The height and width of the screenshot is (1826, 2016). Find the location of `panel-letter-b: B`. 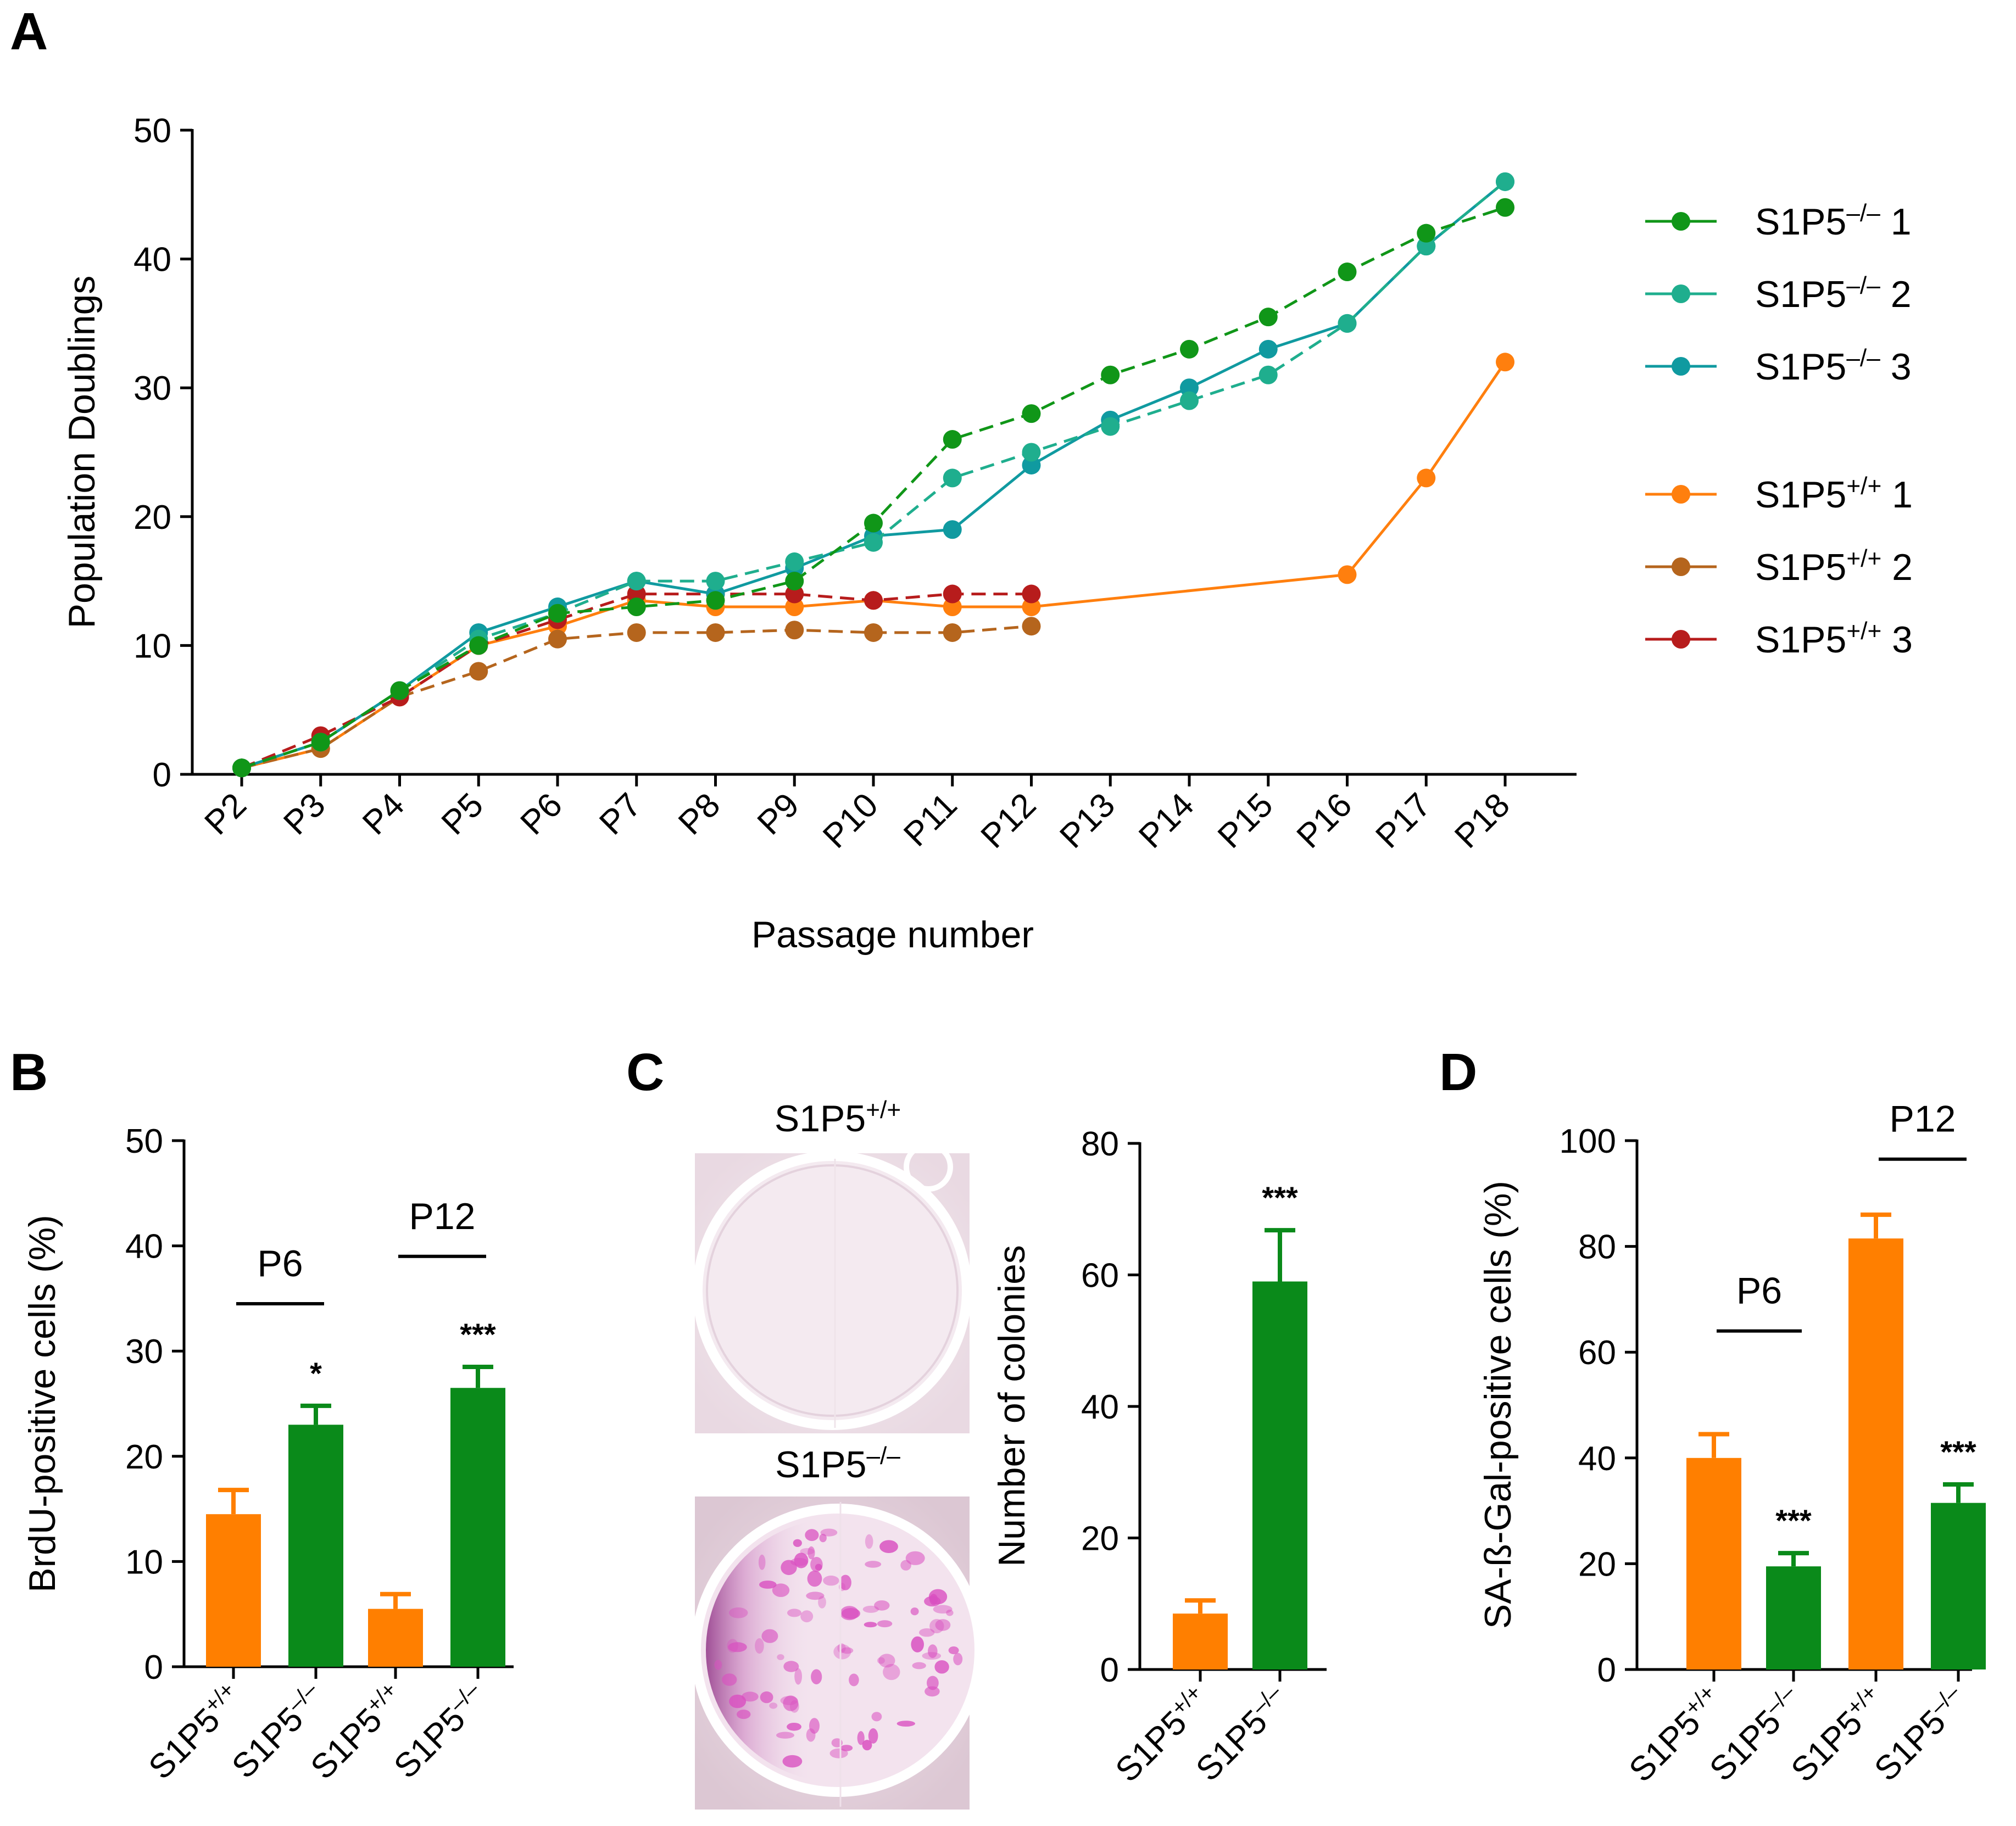

panel-letter-b: B is located at coordinates (29, 1072).